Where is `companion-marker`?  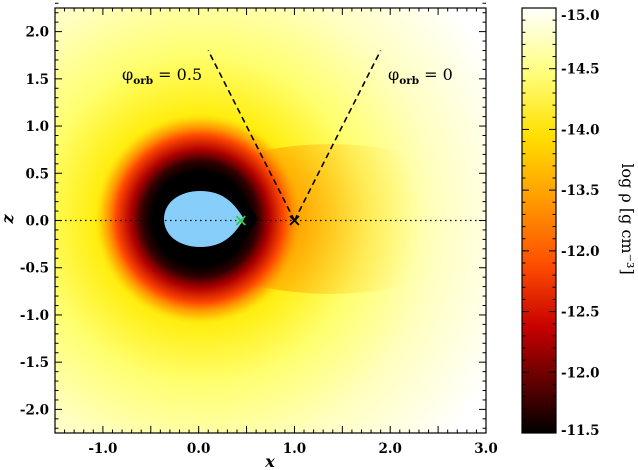 companion-marker is located at coordinates (294, 220).